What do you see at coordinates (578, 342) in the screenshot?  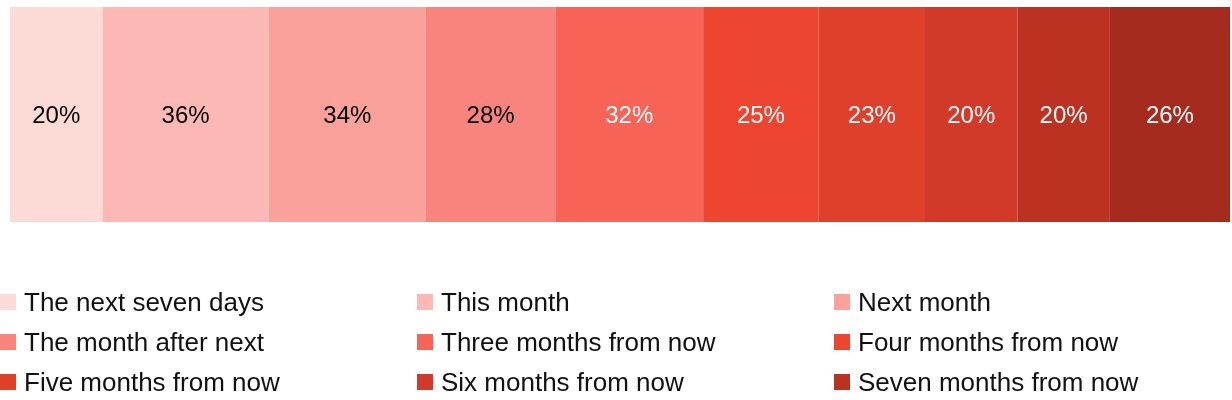 I see `legend-label: Three months from now` at bounding box center [578, 342].